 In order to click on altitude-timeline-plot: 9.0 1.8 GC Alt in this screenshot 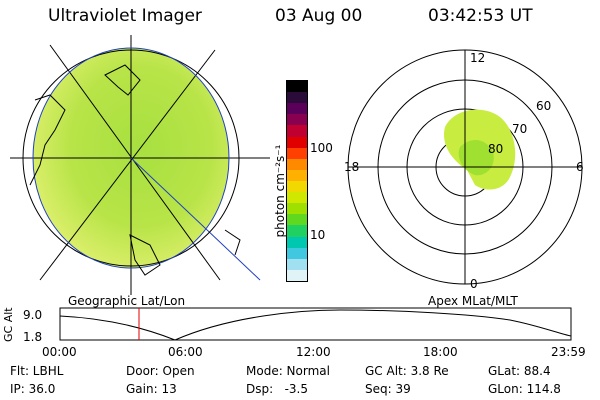, I will do `click(287, 325)`.